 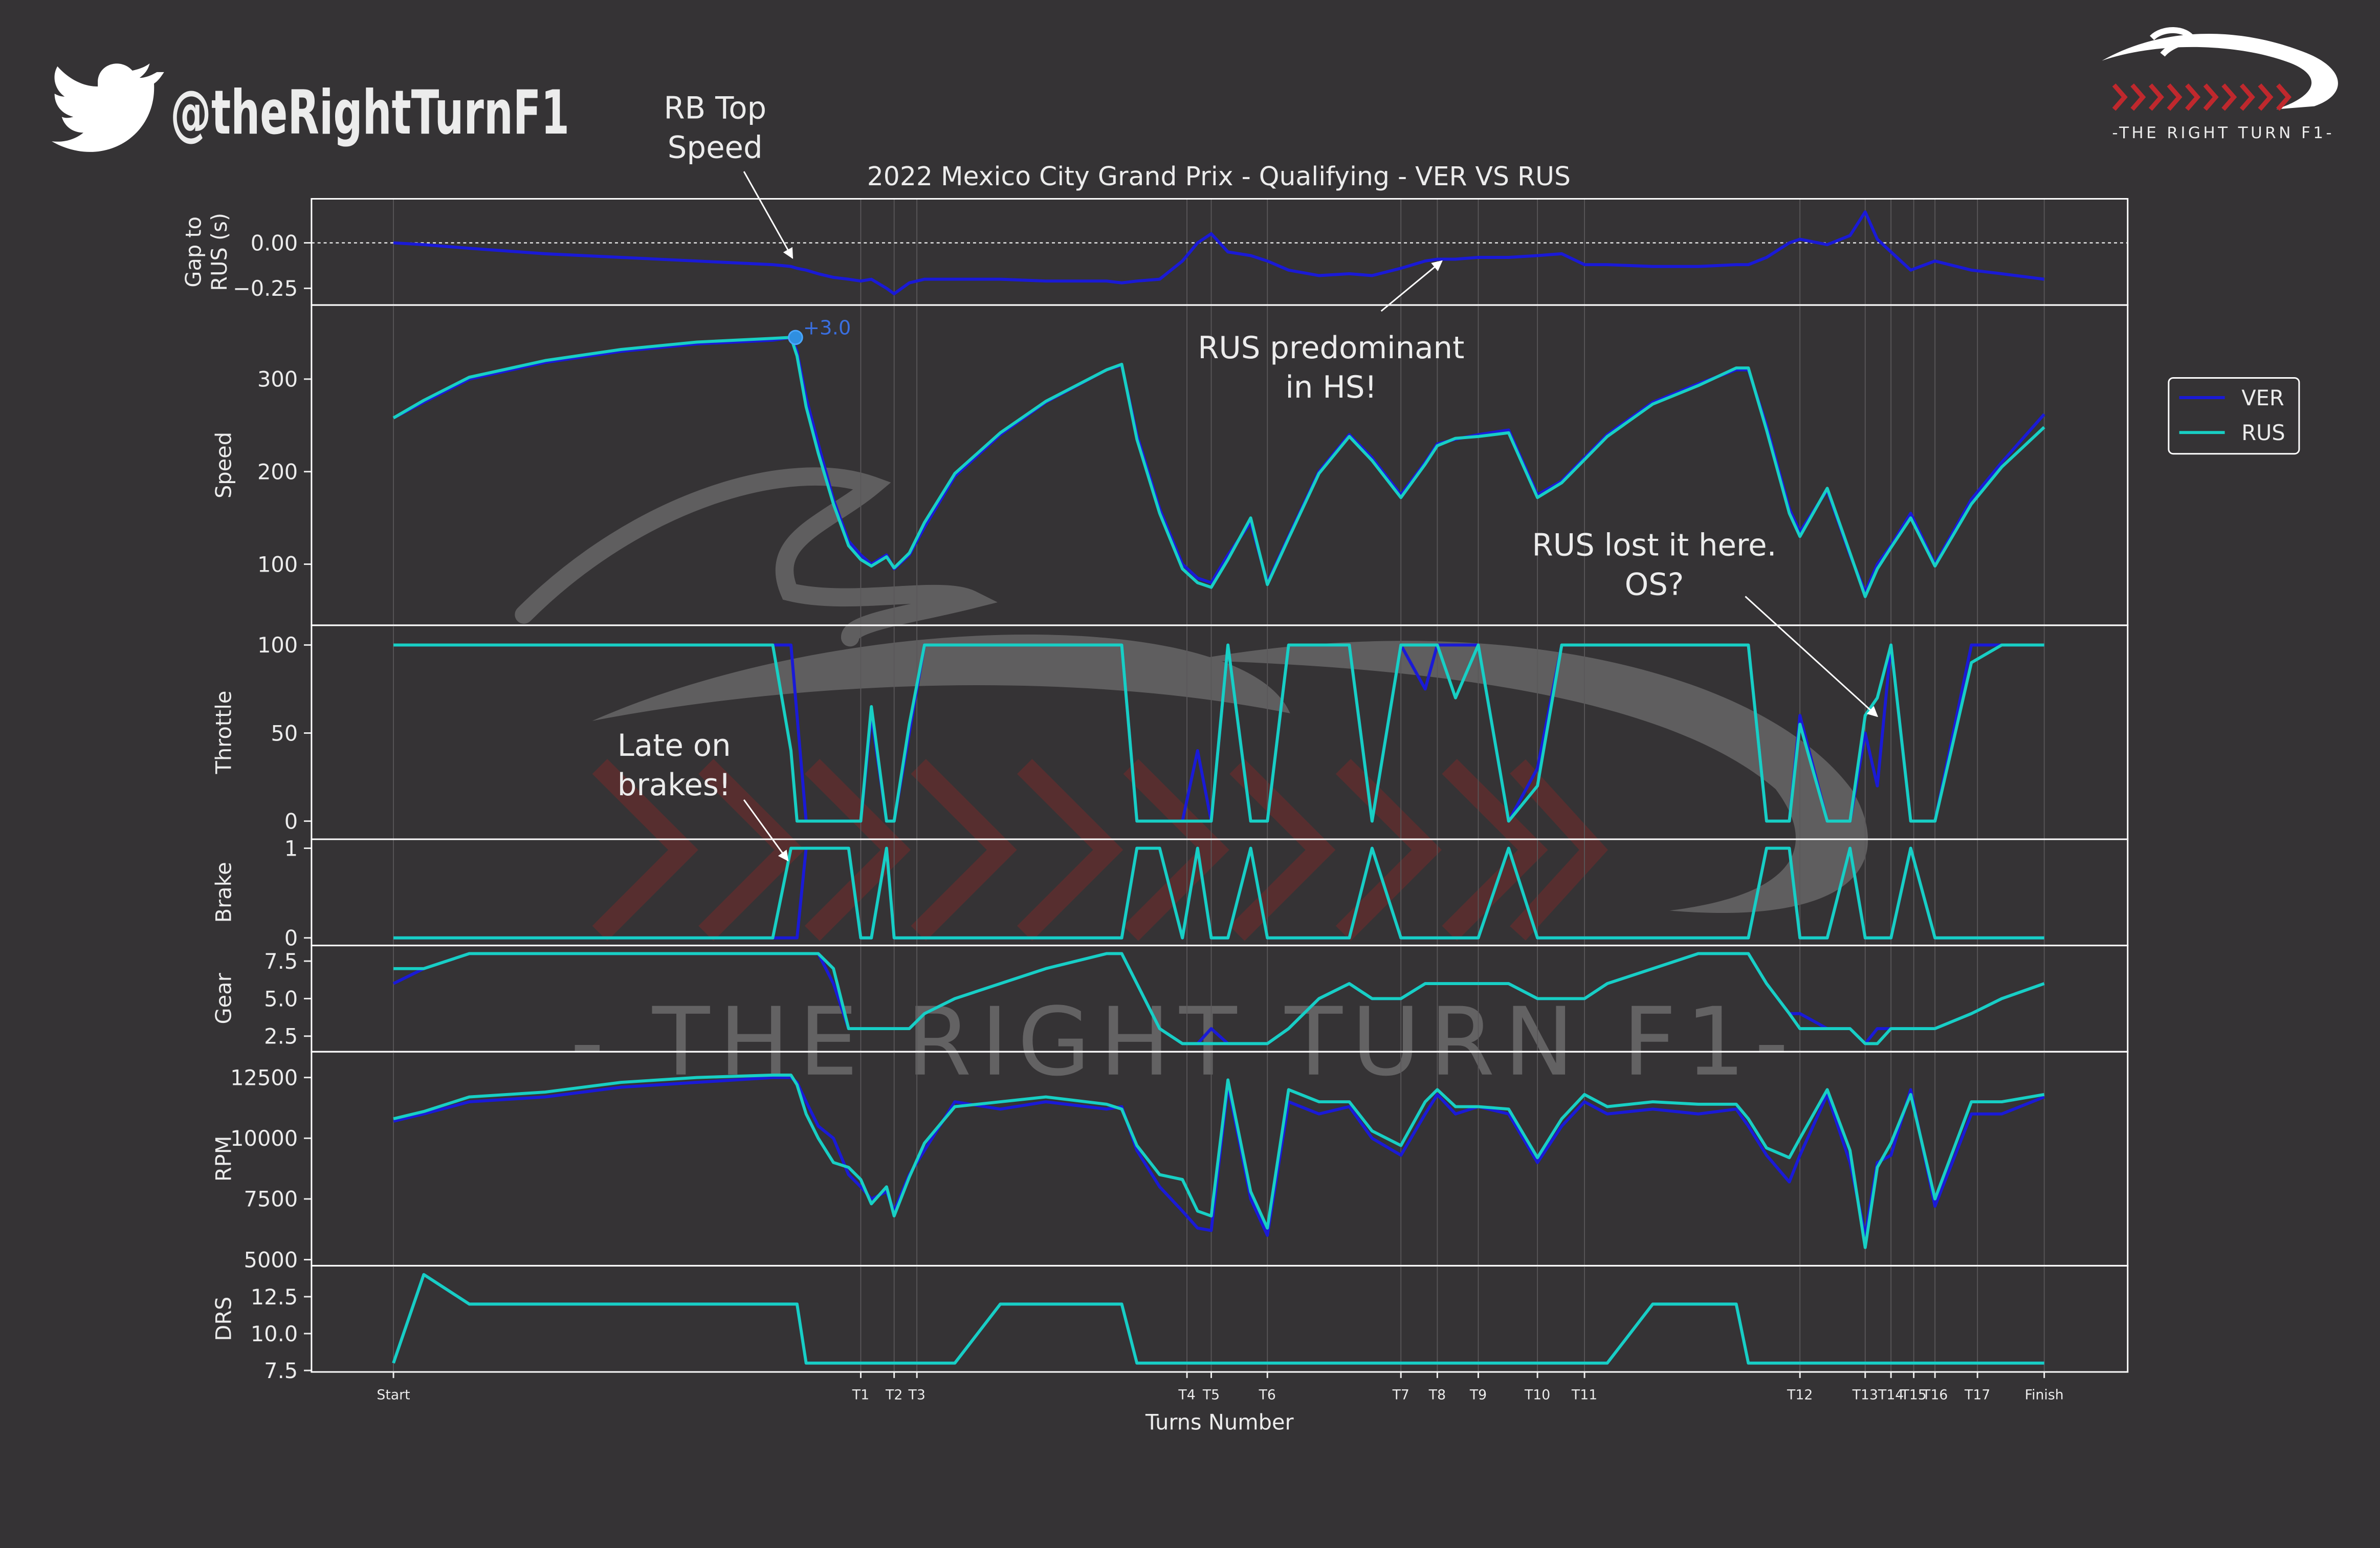 What do you see at coordinates (219, 252) in the screenshot?
I see `y-axis-label: RUS (s)` at bounding box center [219, 252].